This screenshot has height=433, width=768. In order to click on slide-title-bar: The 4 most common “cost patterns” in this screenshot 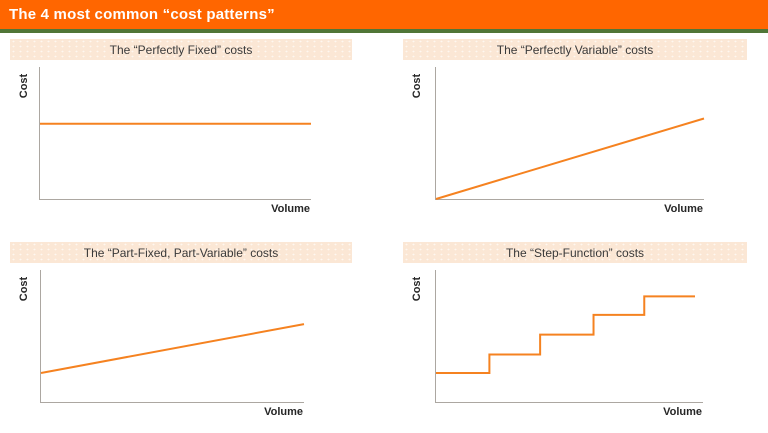, I will do `click(384, 14)`.